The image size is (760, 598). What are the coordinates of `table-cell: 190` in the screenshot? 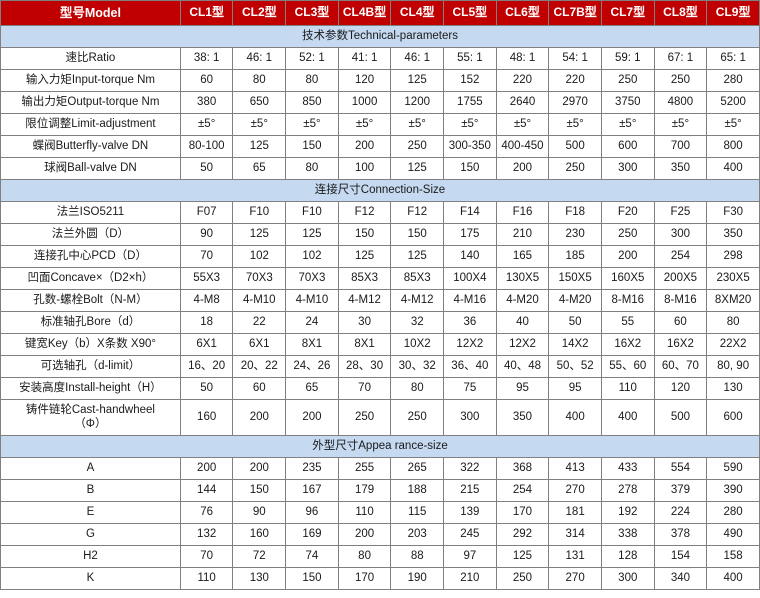 It's located at (417, 578).